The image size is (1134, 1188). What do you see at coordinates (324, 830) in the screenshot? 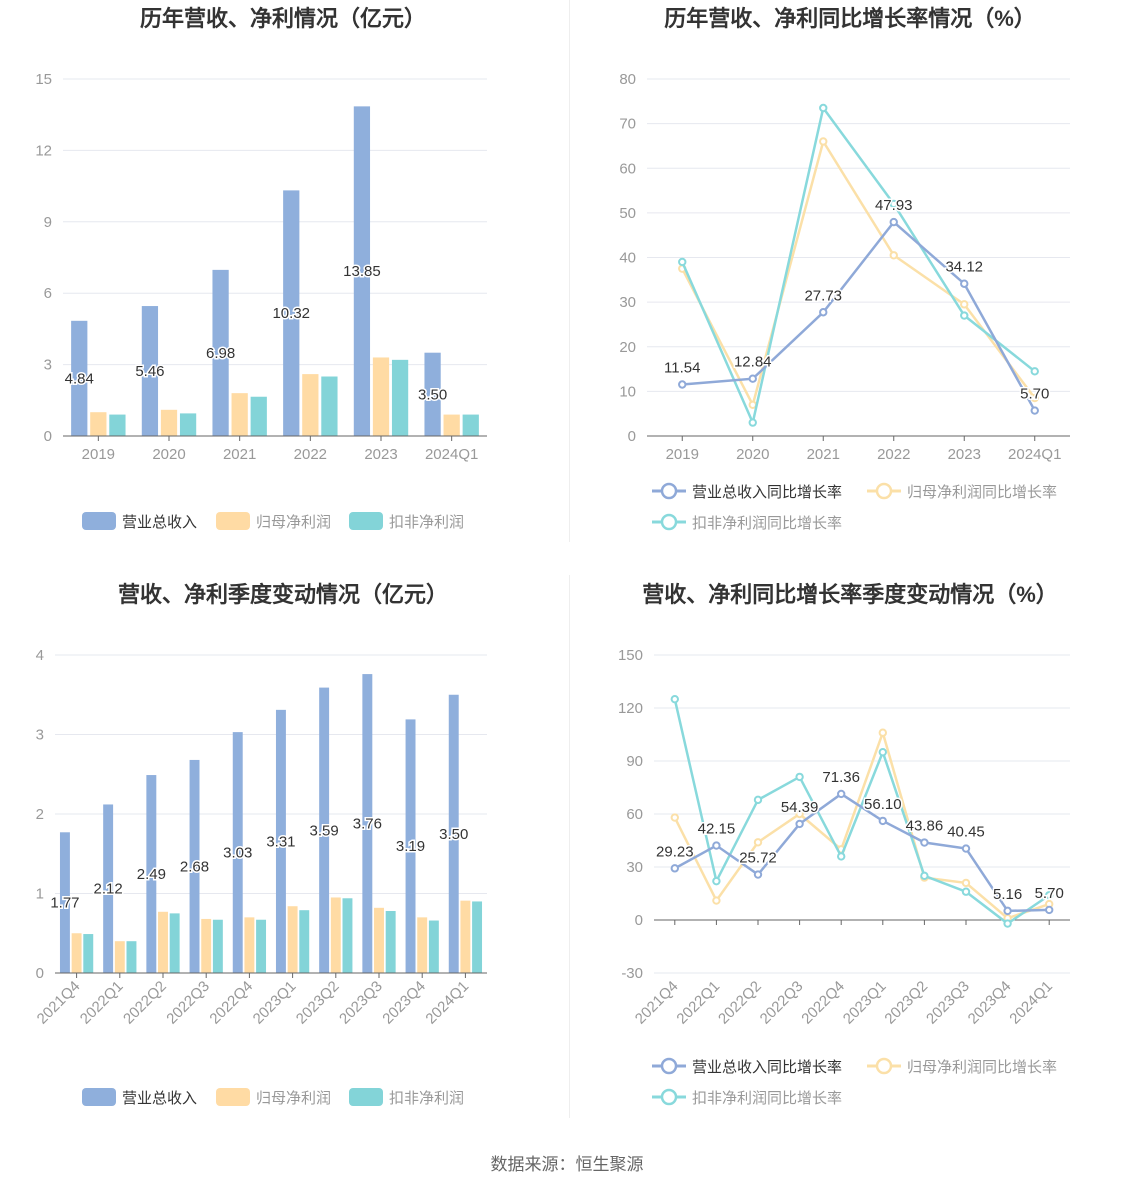
I see `data-label: 3.59` at bounding box center [324, 830].